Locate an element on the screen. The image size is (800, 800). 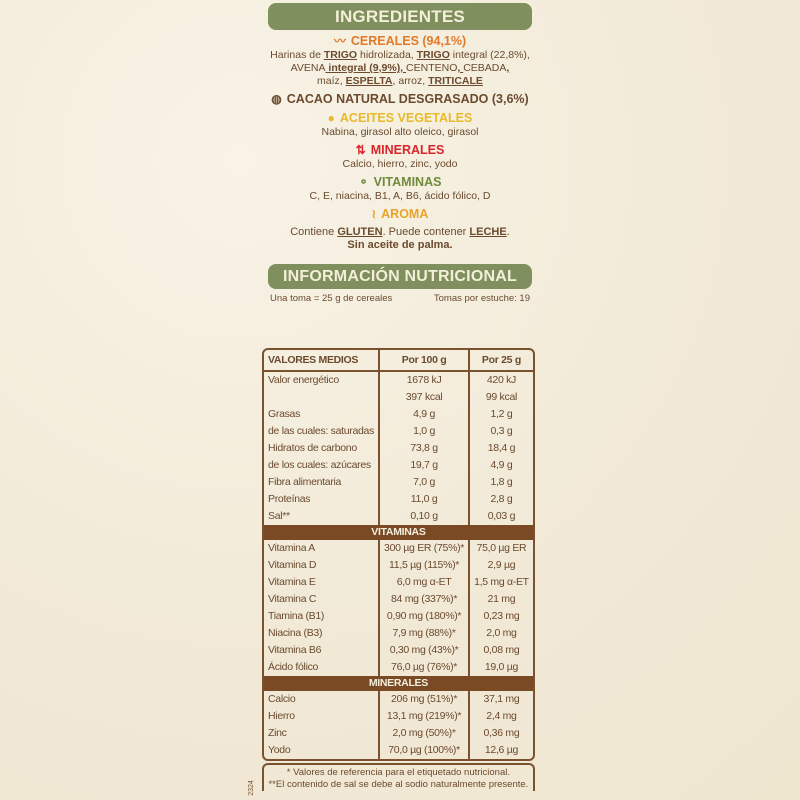
nutrient-label: Calcio is located at coordinates (282, 699).